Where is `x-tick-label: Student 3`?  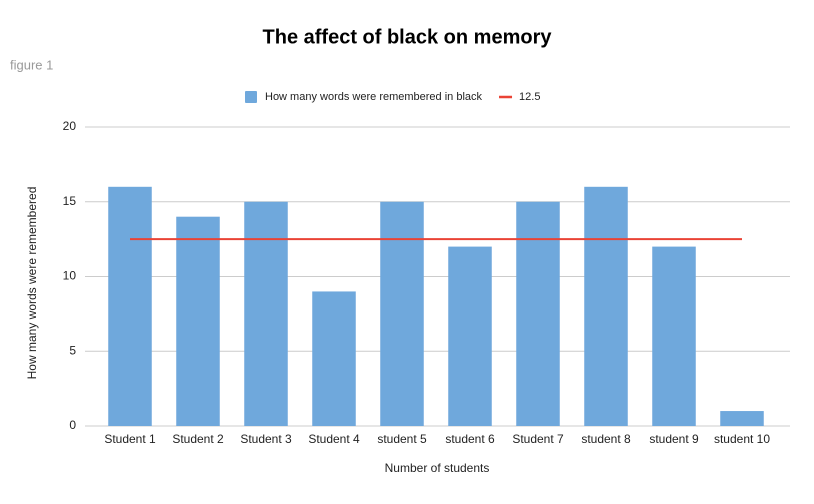
x-tick-label: Student 3 is located at coordinates (266, 439).